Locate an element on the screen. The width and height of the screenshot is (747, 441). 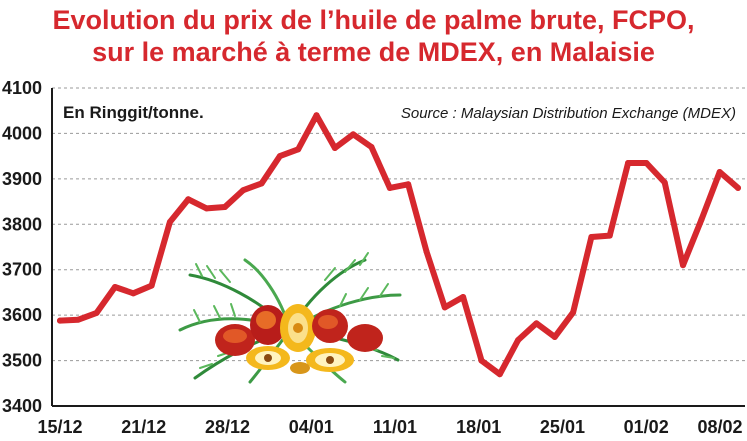
y-tick-label: 3800 is located at coordinates (22, 224).